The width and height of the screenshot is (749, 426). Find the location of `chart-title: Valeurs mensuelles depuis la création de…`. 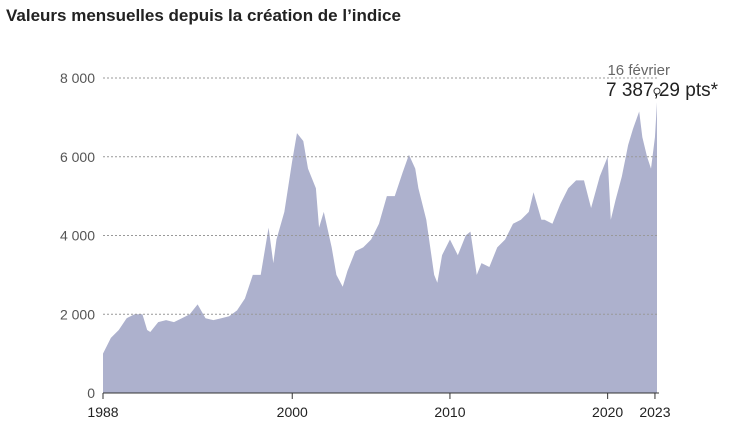

chart-title: Valeurs mensuelles depuis la création de… is located at coordinates (203, 15).